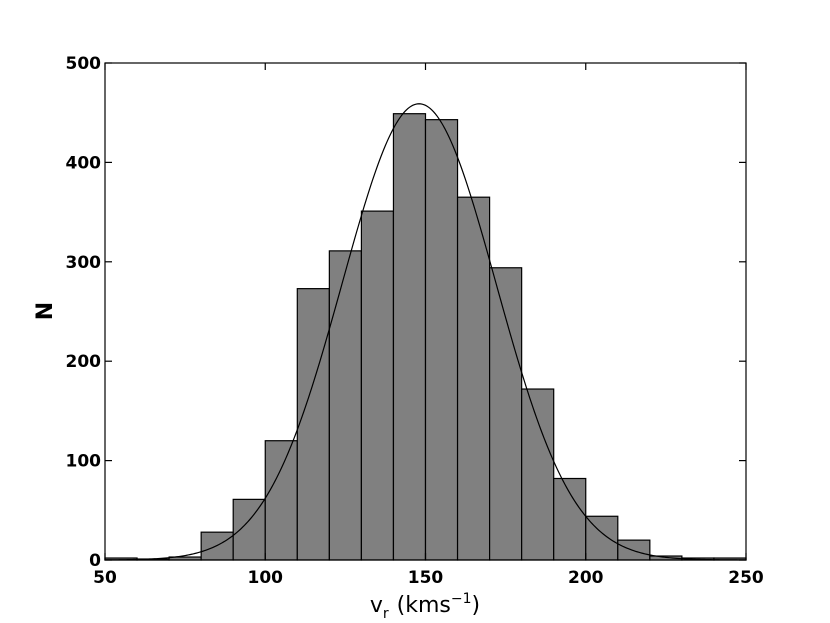 Image resolution: width=830 pixels, height=623 pixels. Describe the element at coordinates (586, 578) in the screenshot. I see `x-tick-label: 200` at that location.